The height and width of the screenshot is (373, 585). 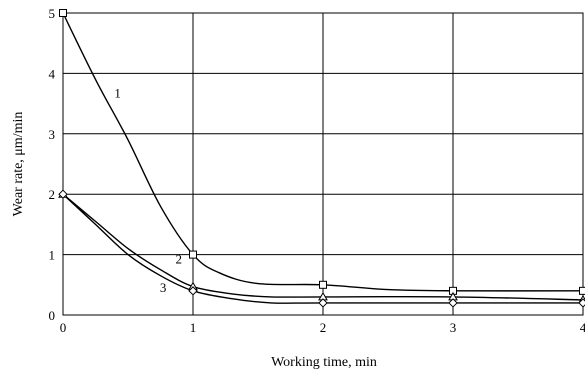 What do you see at coordinates (323, 327) in the screenshot?
I see `x-tick-label: 2` at bounding box center [323, 327].